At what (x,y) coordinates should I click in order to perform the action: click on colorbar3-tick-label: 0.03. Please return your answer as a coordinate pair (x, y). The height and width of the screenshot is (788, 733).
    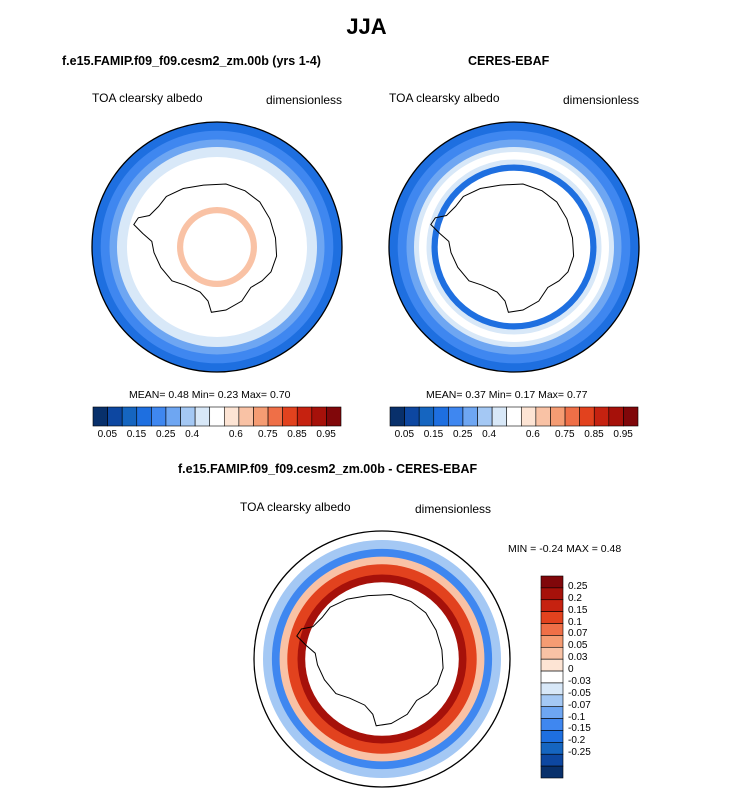
    Looking at the image, I should click on (578, 658).